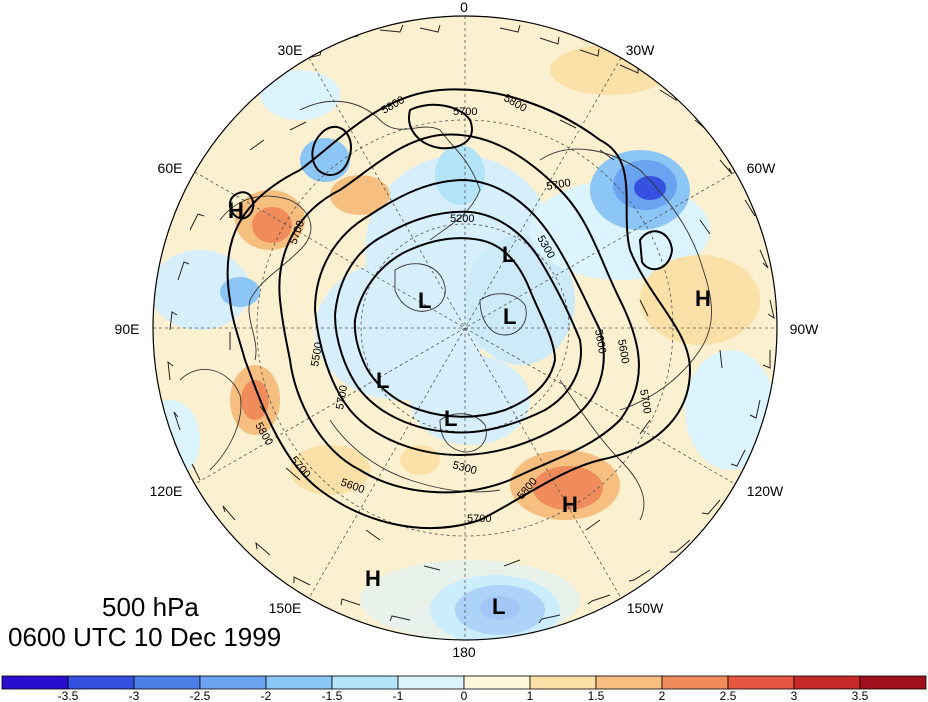 This screenshot has height=702, width=928. Describe the element at coordinates (765, 491) in the screenshot. I see `lon-label-120w: 120W` at that location.